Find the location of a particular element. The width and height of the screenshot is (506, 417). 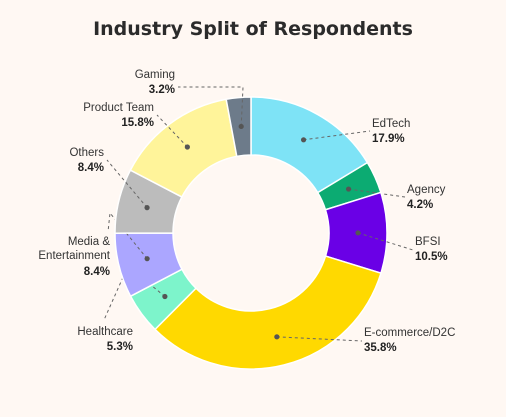

slice-label: Agency is located at coordinates (426, 190).